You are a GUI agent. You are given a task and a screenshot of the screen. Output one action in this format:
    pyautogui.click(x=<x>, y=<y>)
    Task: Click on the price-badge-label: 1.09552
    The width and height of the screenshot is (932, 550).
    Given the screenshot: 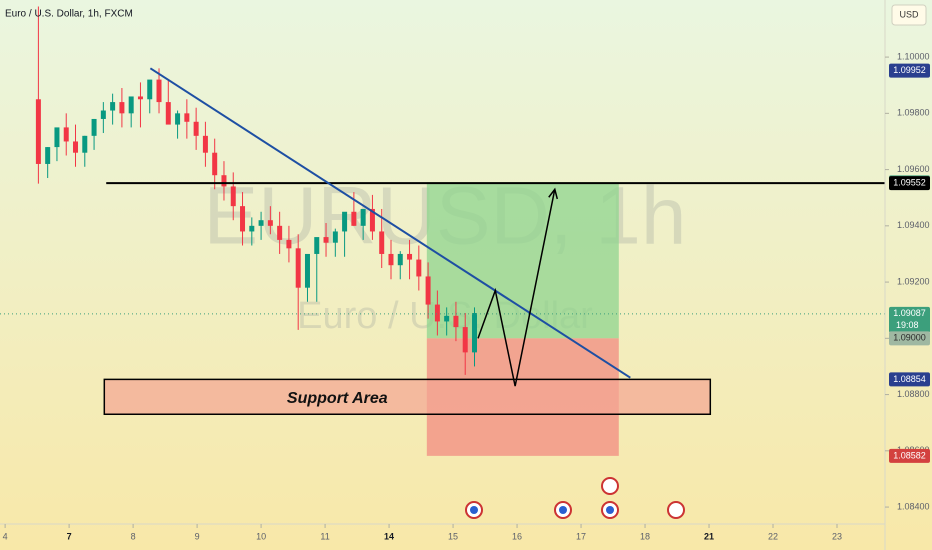 What is the action you would take?
    pyautogui.click(x=909, y=182)
    